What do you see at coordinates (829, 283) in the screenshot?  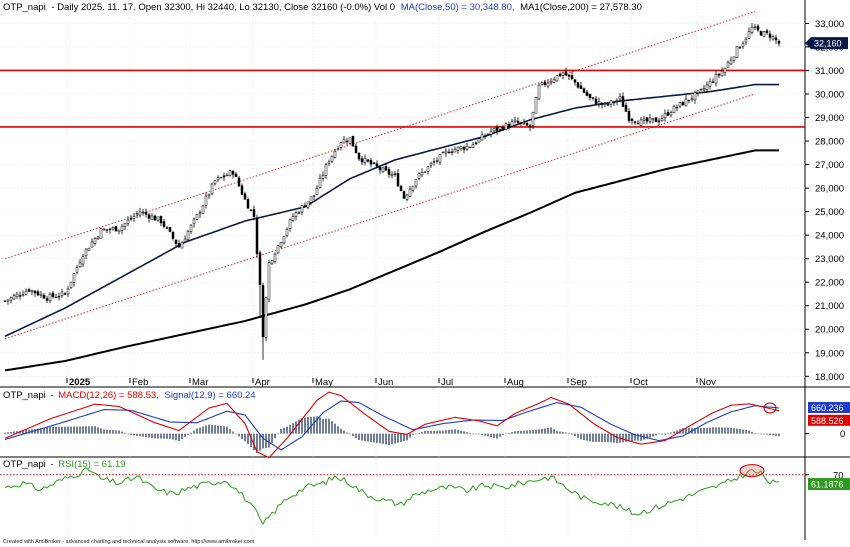 I see `price-tick-label: 22,000` at bounding box center [829, 283].